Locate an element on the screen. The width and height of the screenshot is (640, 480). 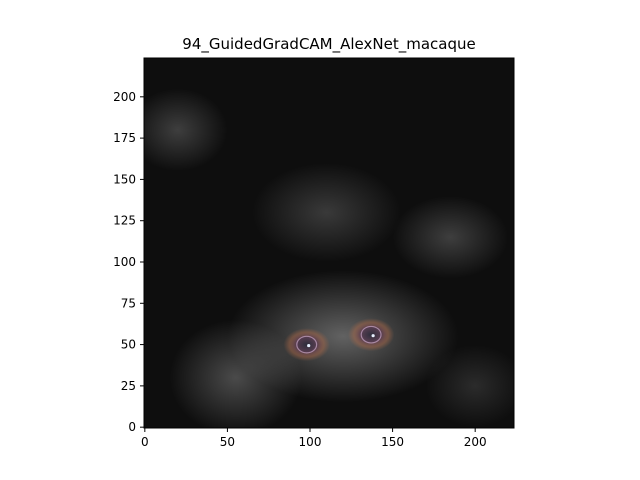
right-eye-ring is located at coordinates (371, 334).